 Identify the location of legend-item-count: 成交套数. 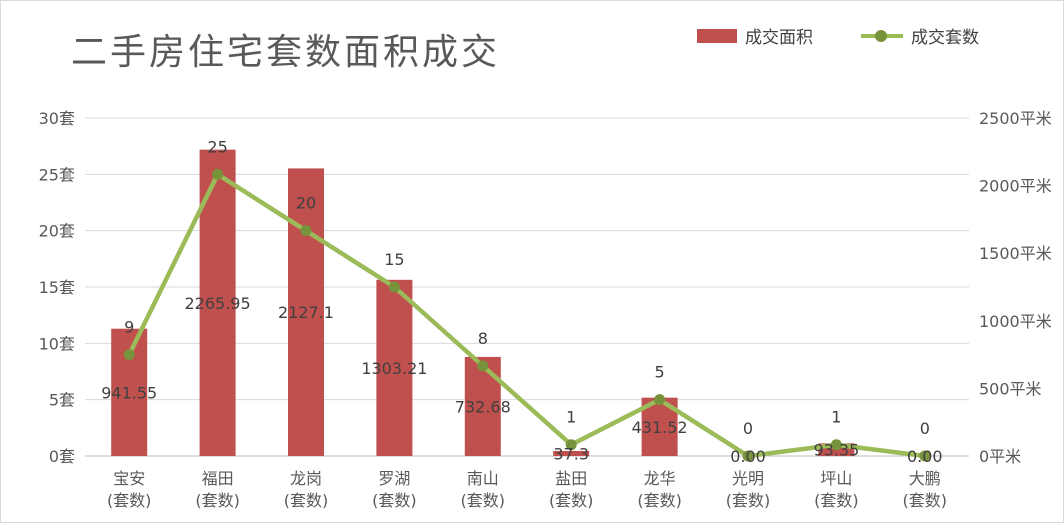
(920, 35).